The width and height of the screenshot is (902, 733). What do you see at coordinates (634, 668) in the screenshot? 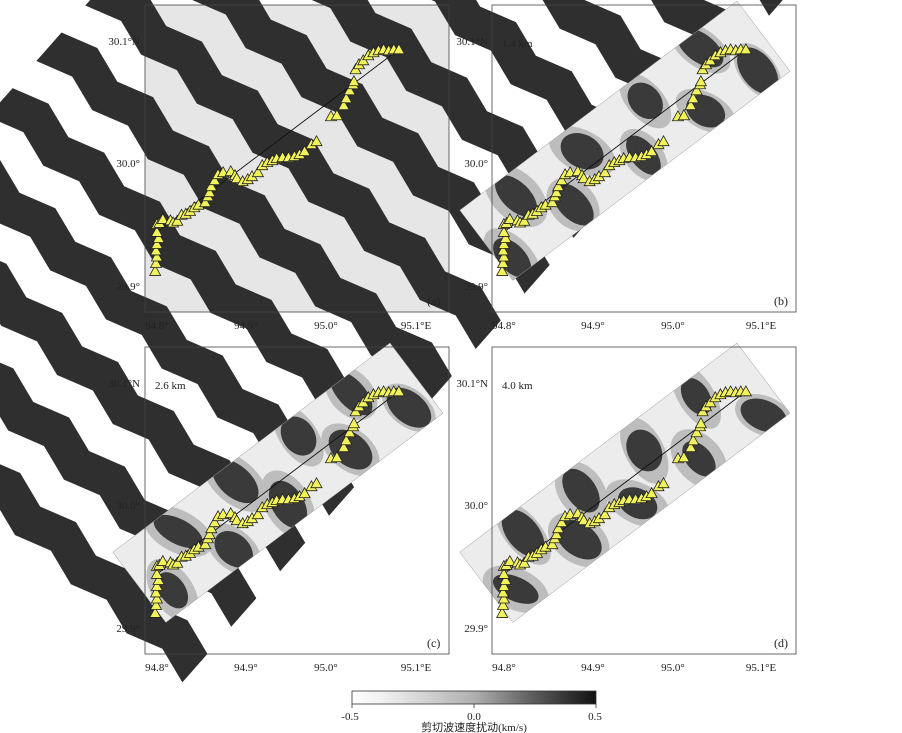
I see `panel-d-x-ticks: 94.8° 94.9° 95.0° 95.1°E` at bounding box center [634, 668].